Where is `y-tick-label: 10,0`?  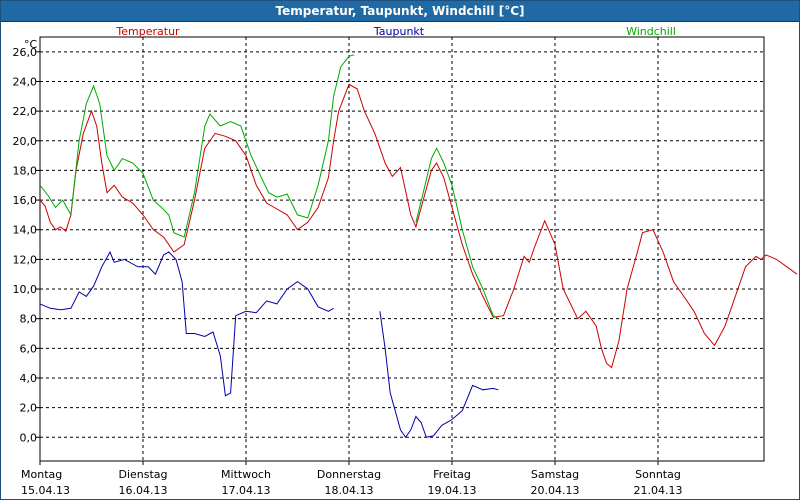
y-tick-label: 10,0 is located at coordinates (25, 289).